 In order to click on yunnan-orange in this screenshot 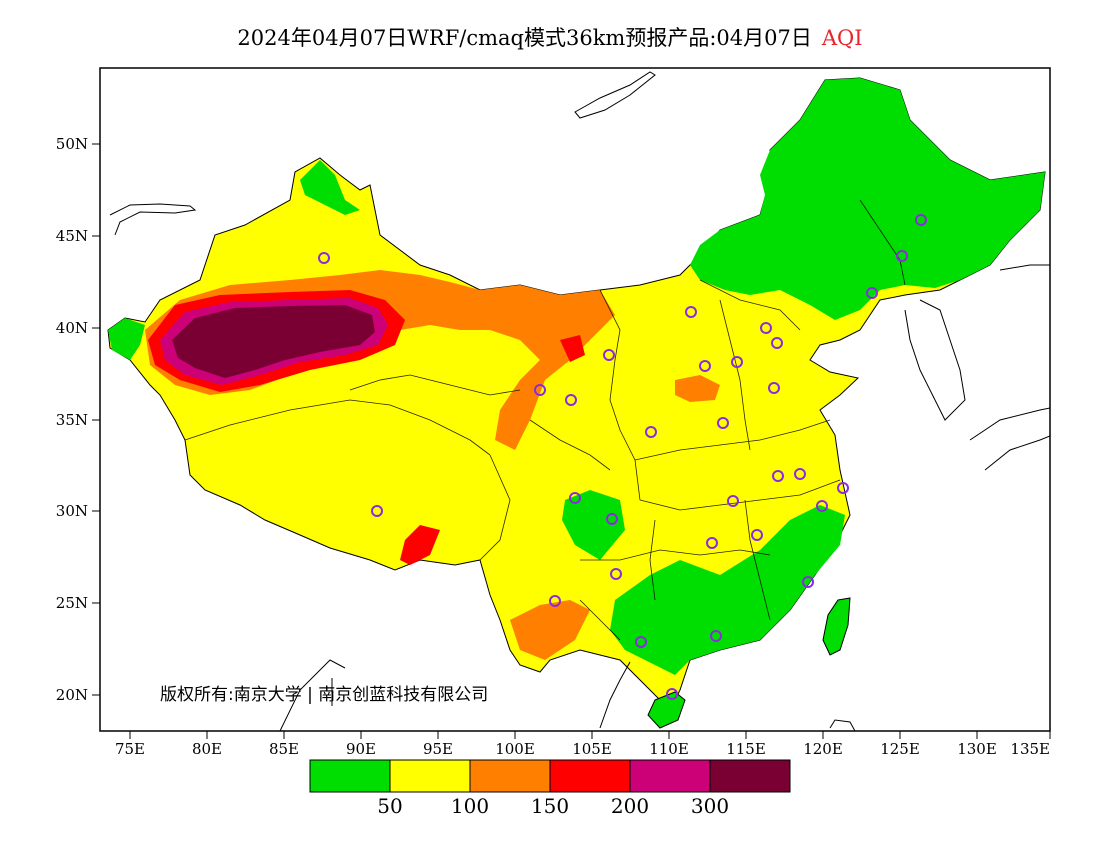, I will do `click(550, 630)`.